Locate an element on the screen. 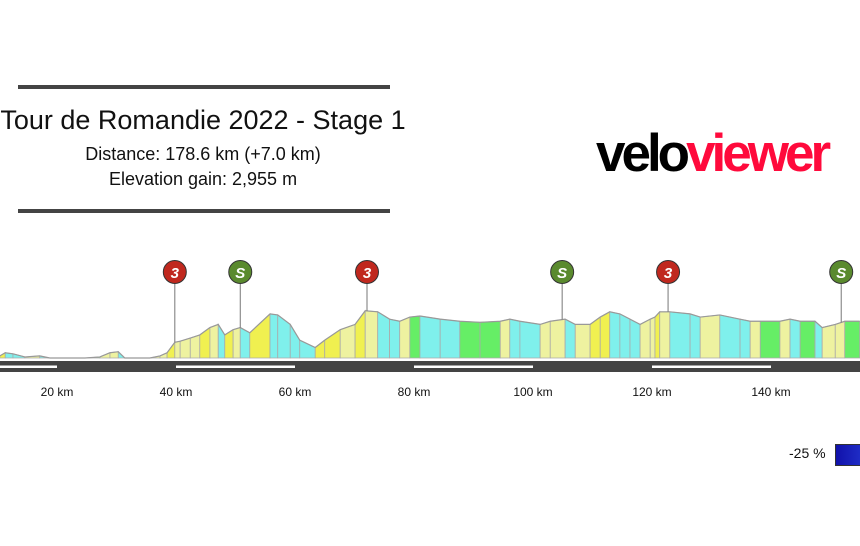  stage-title: Tour de Romandie 2022 - Stage 1 is located at coordinates (203, 120).